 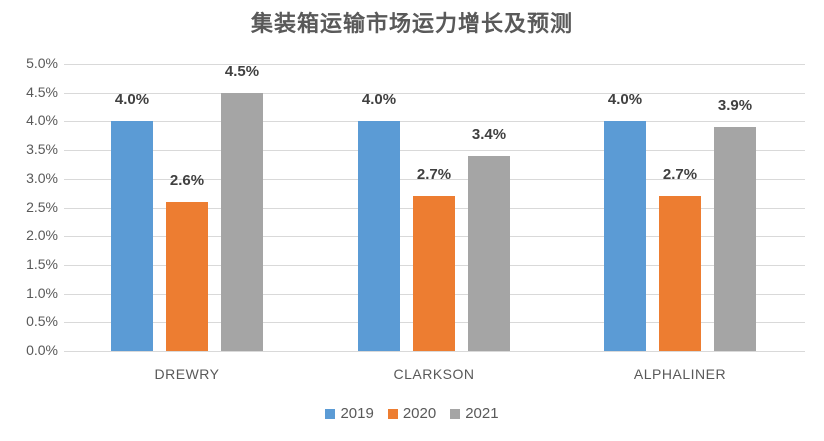 I want to click on bar-drewry-2020, so click(x=187, y=276).